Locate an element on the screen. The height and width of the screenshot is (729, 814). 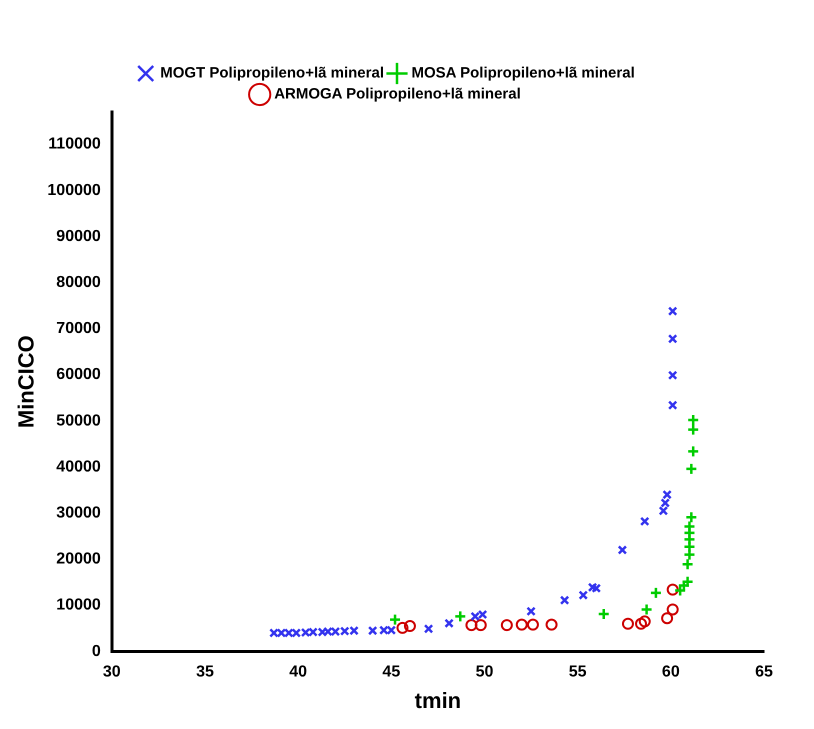
y-tick-label: 80000 is located at coordinates (78, 282).